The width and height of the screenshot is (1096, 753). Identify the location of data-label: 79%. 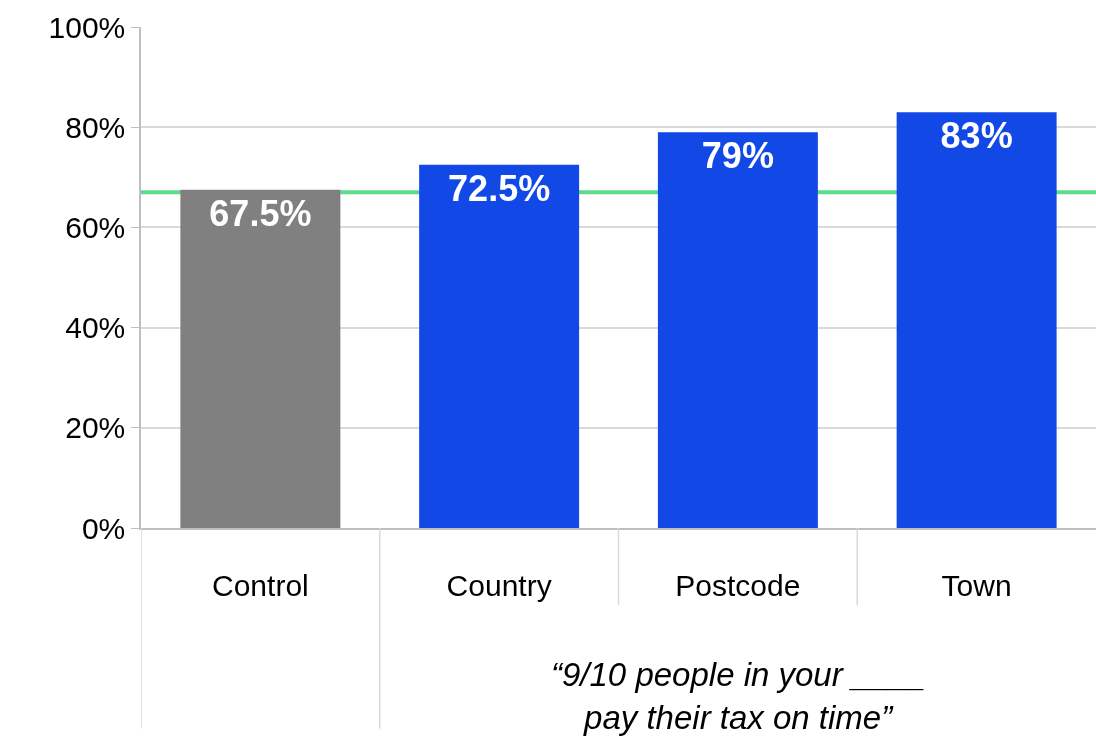
(737, 156).